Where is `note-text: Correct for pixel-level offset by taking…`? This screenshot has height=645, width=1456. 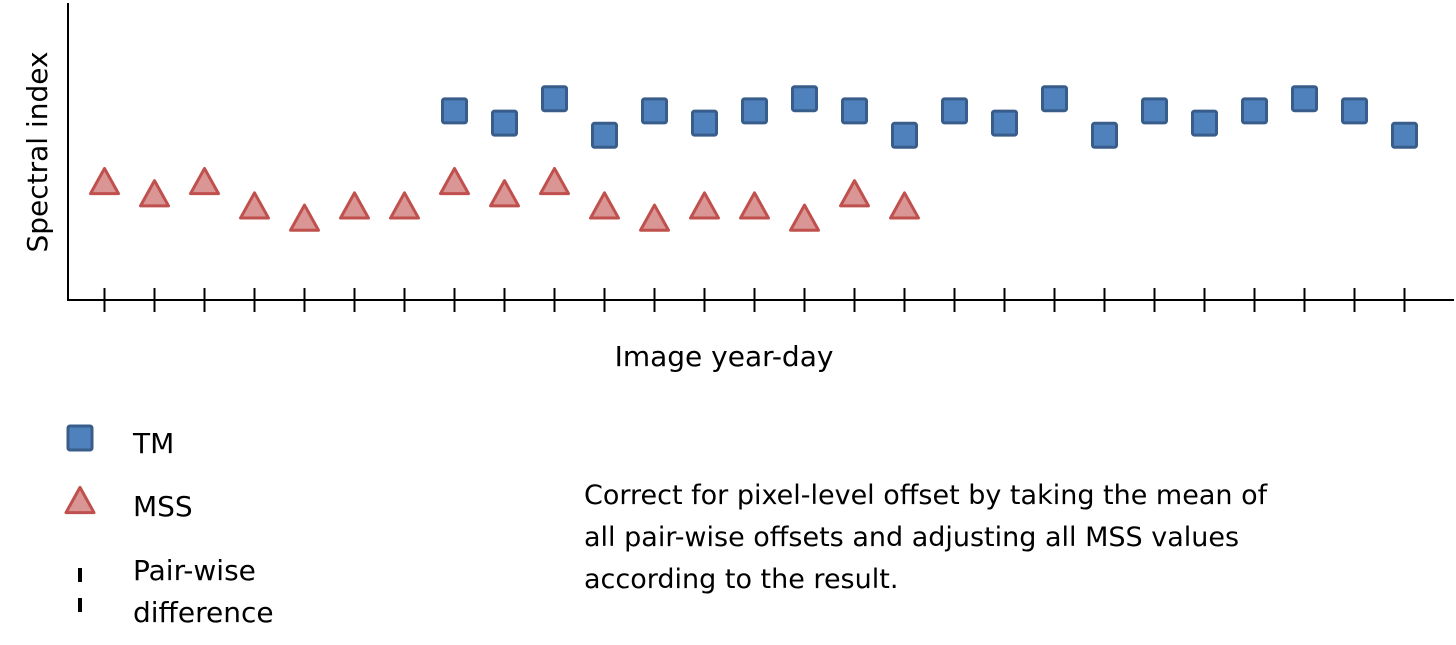
note-text: Correct for pixel-level offset by taking… is located at coordinates (926, 537).